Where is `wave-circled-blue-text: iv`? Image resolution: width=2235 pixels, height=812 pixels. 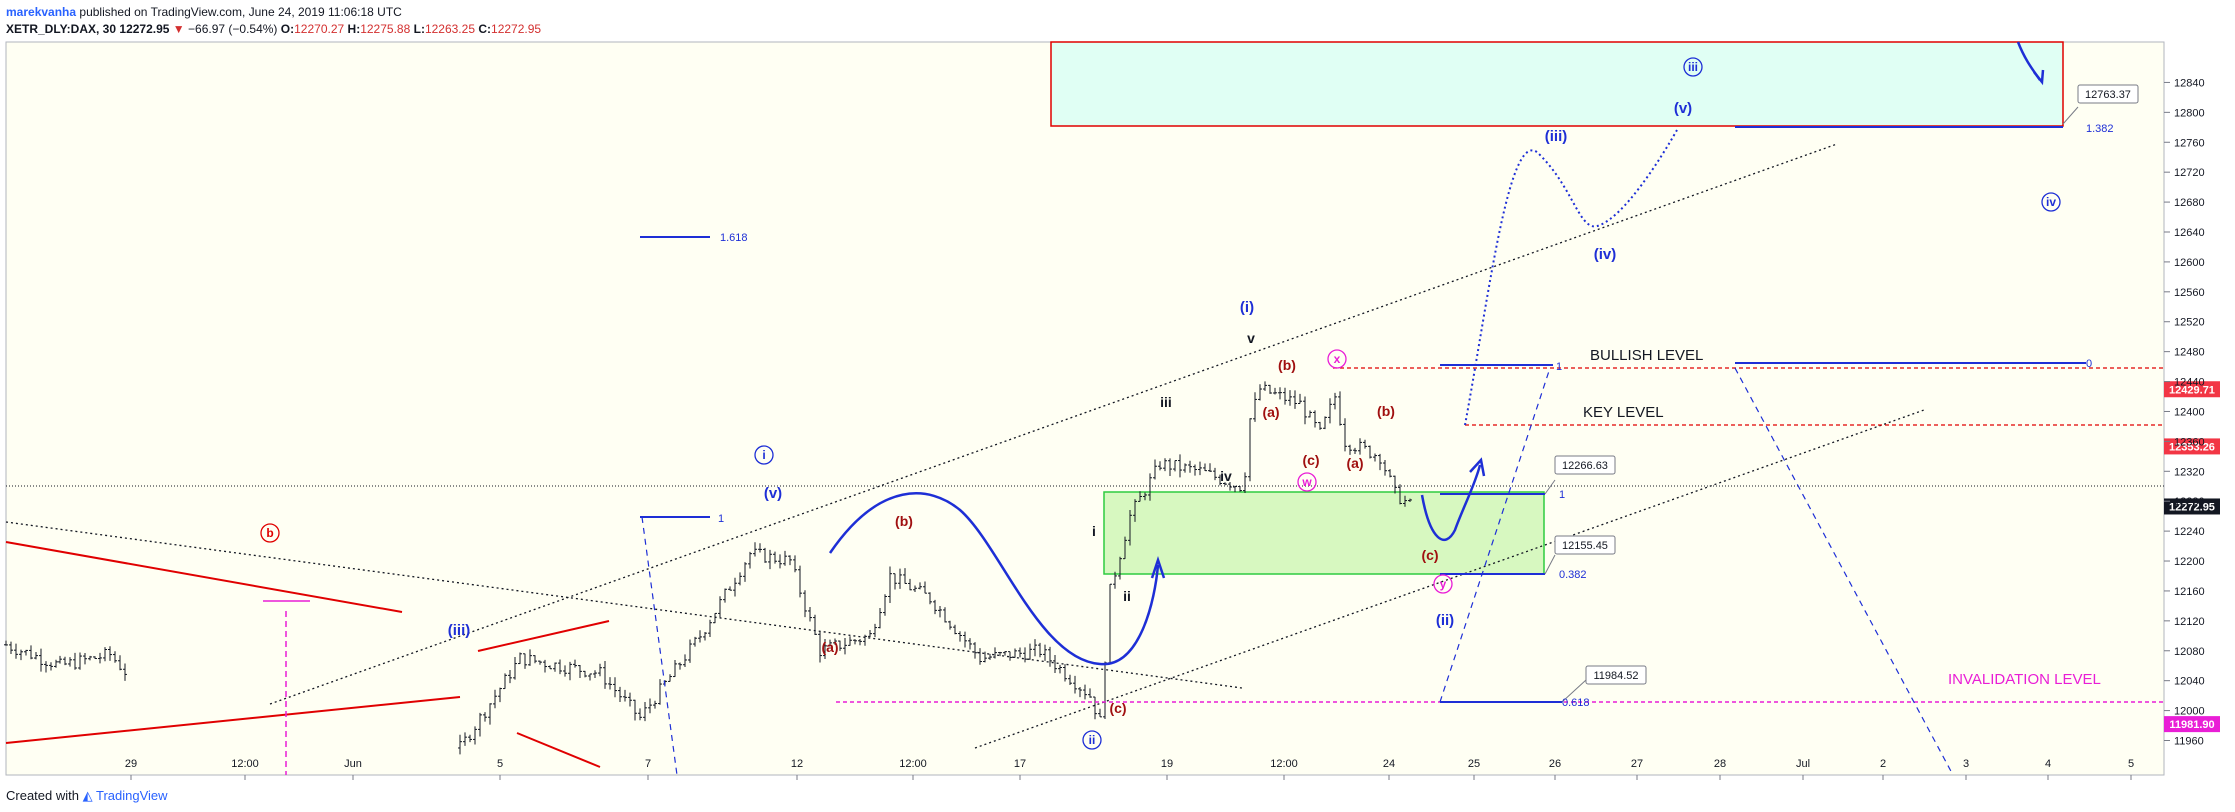
wave-circled-blue-text: iv is located at coordinates (2051, 202).